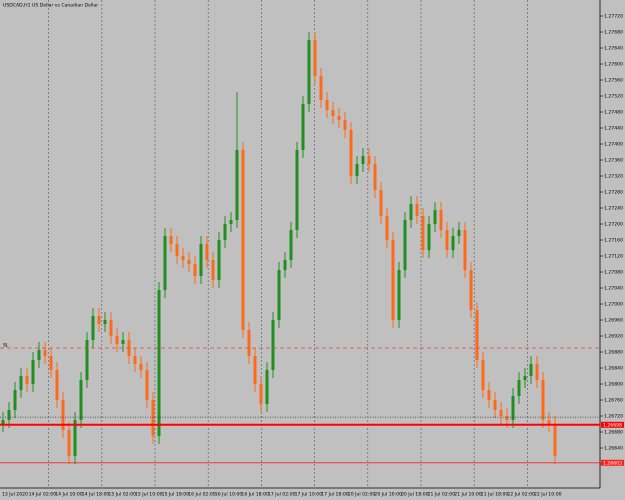 Image resolution: width=625 pixels, height=500 pixels. Describe the element at coordinates (149, 495) in the screenshot. I see `x-tick-label: 15 Jul 10:00` at that location.